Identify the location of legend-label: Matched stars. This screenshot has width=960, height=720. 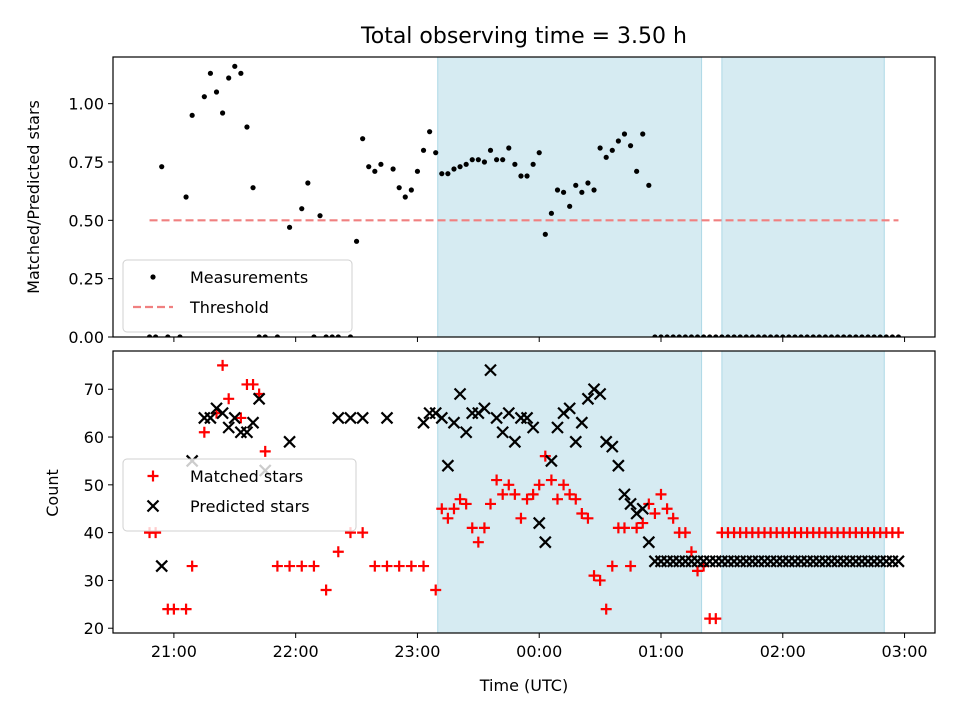
(246, 476).